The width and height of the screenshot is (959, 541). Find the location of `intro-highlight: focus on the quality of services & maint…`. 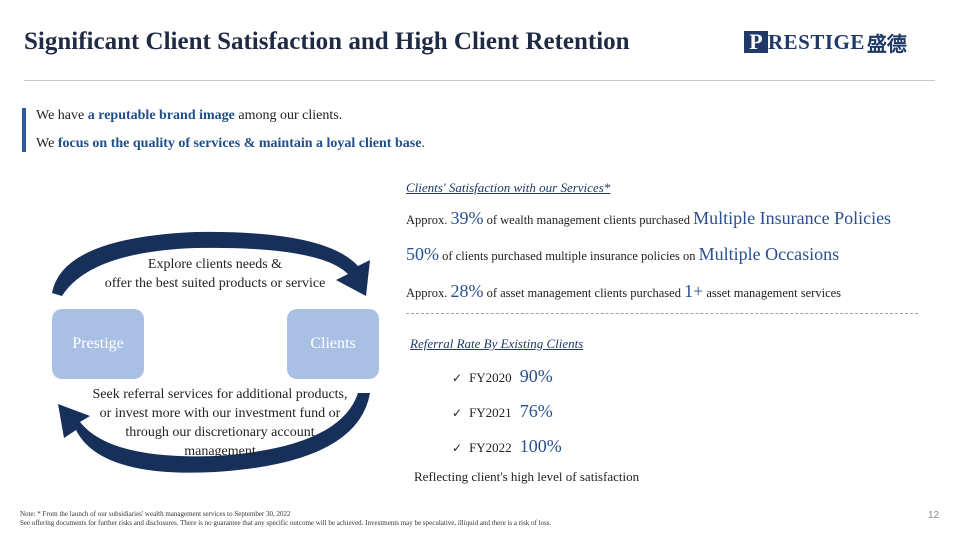

intro-highlight: focus on the quality of services & maint… is located at coordinates (239, 143).